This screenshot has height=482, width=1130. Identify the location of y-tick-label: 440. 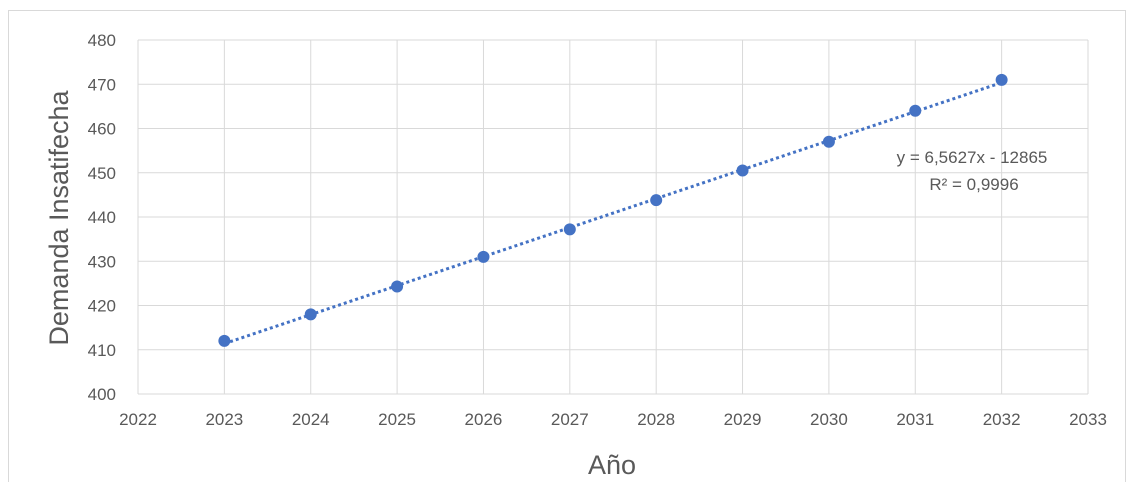
(102, 217).